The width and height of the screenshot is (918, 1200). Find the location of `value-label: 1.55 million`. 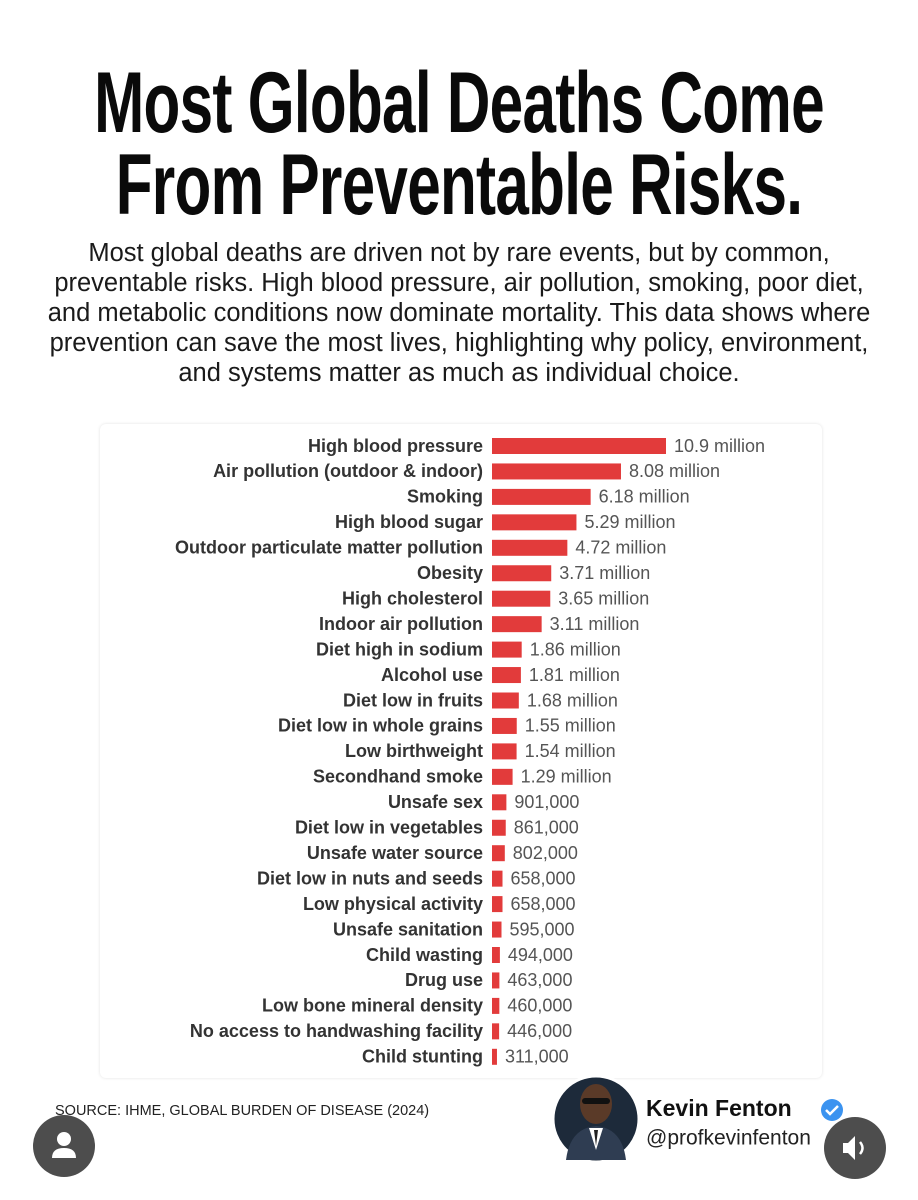

value-label: 1.55 million is located at coordinates (570, 726).